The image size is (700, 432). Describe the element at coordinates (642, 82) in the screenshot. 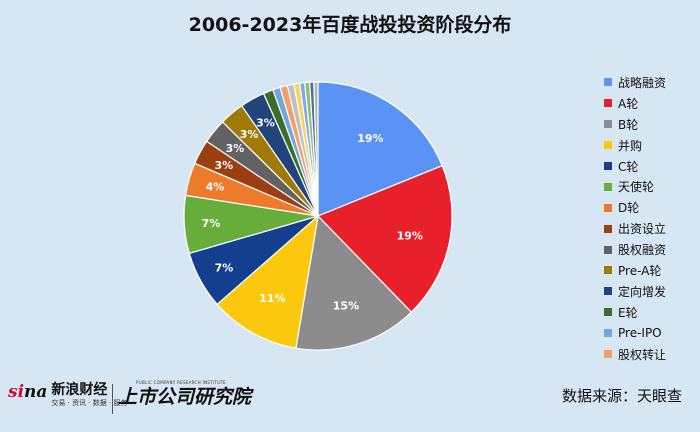

I see `legend-label: 战略融资` at that location.